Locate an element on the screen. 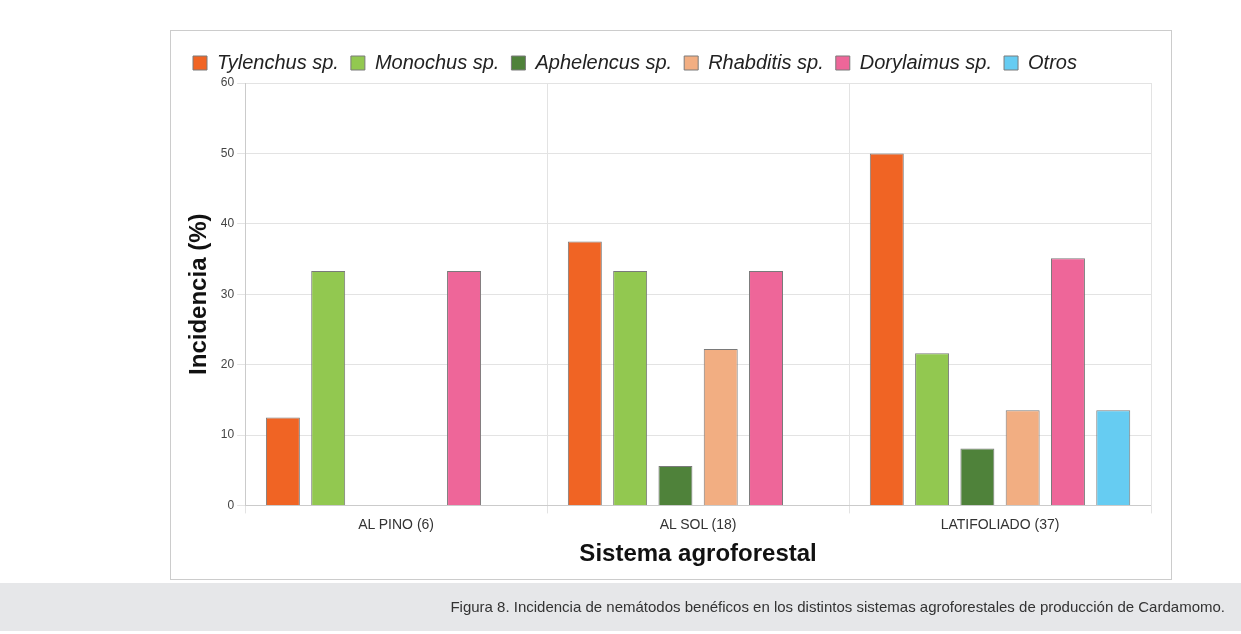  legend-label: Dorylaimus sp. is located at coordinates (926, 61).